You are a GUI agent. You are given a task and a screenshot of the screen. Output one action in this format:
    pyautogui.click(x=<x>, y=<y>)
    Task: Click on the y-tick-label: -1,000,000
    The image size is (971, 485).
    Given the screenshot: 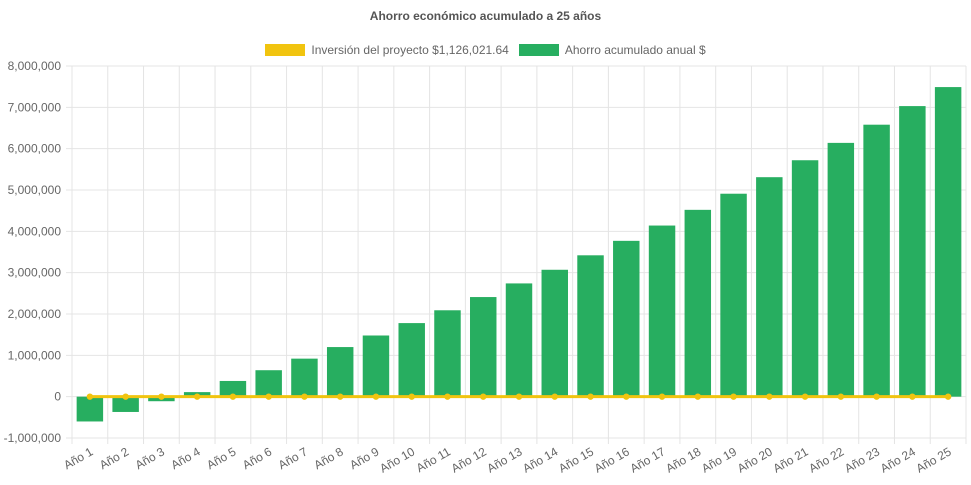 What is the action you would take?
    pyautogui.click(x=33, y=438)
    